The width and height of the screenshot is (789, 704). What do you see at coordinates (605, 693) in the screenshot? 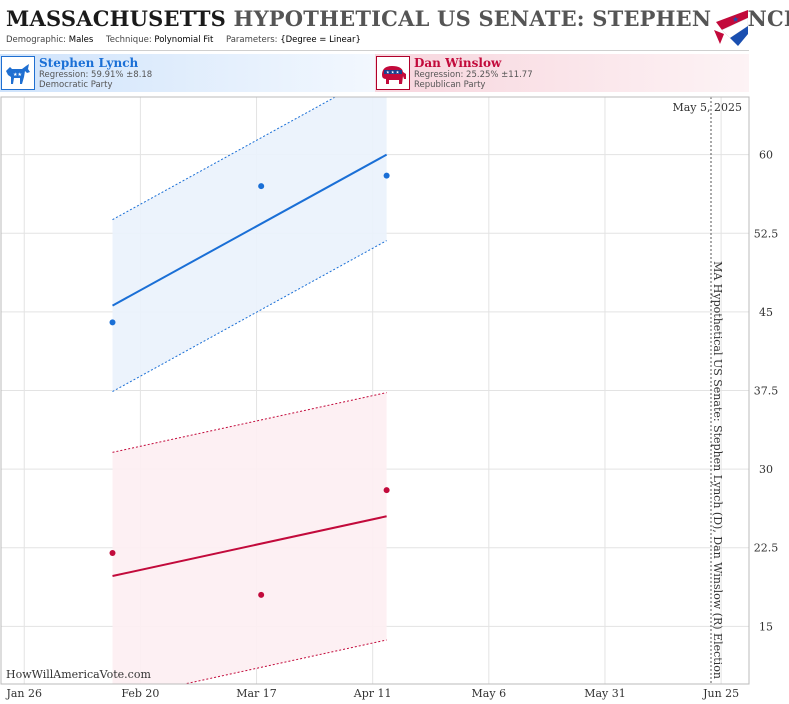
I see `x-tick-label: May 31` at bounding box center [605, 693].